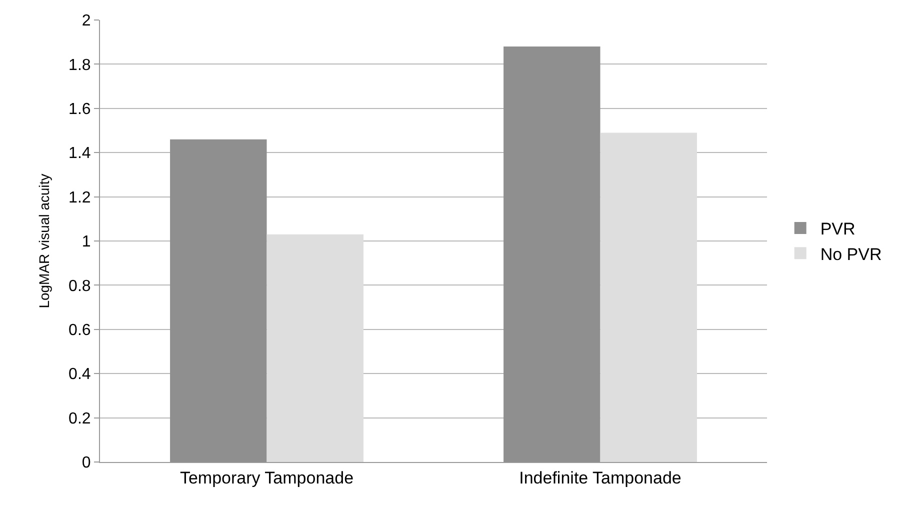 The height and width of the screenshot is (517, 907). What do you see at coordinates (86, 21) in the screenshot?
I see `y-tick-label: 2` at bounding box center [86, 21].